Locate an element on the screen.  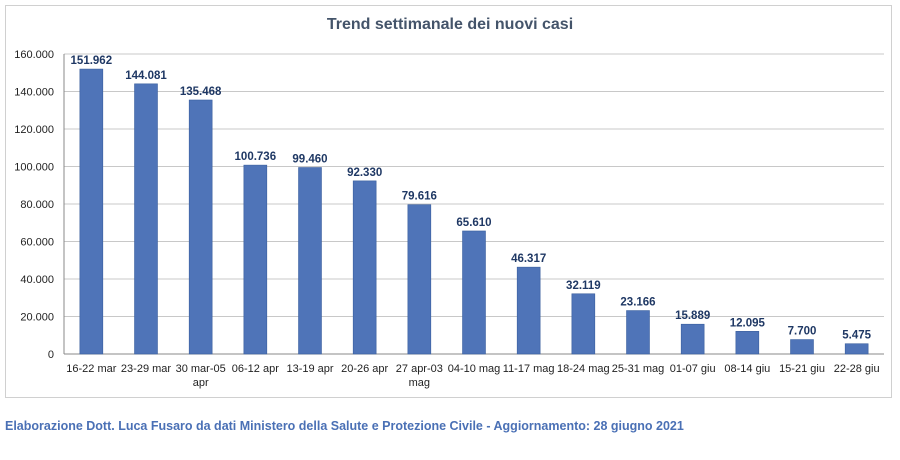
data-label: 5.475 is located at coordinates (856, 336).